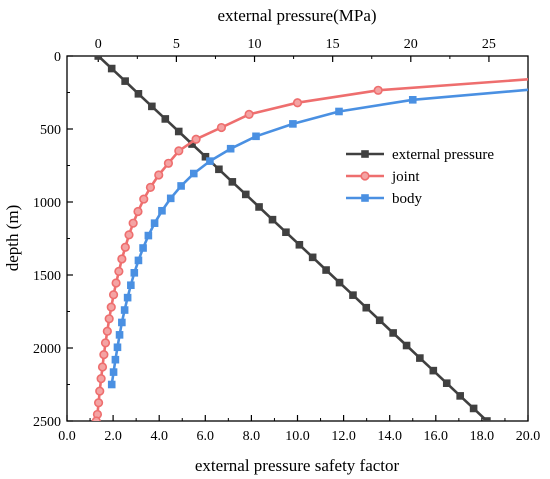 The image size is (550, 479). Describe the element at coordinates (383, 177) in the screenshot. I see `legend-item: joint` at that location.